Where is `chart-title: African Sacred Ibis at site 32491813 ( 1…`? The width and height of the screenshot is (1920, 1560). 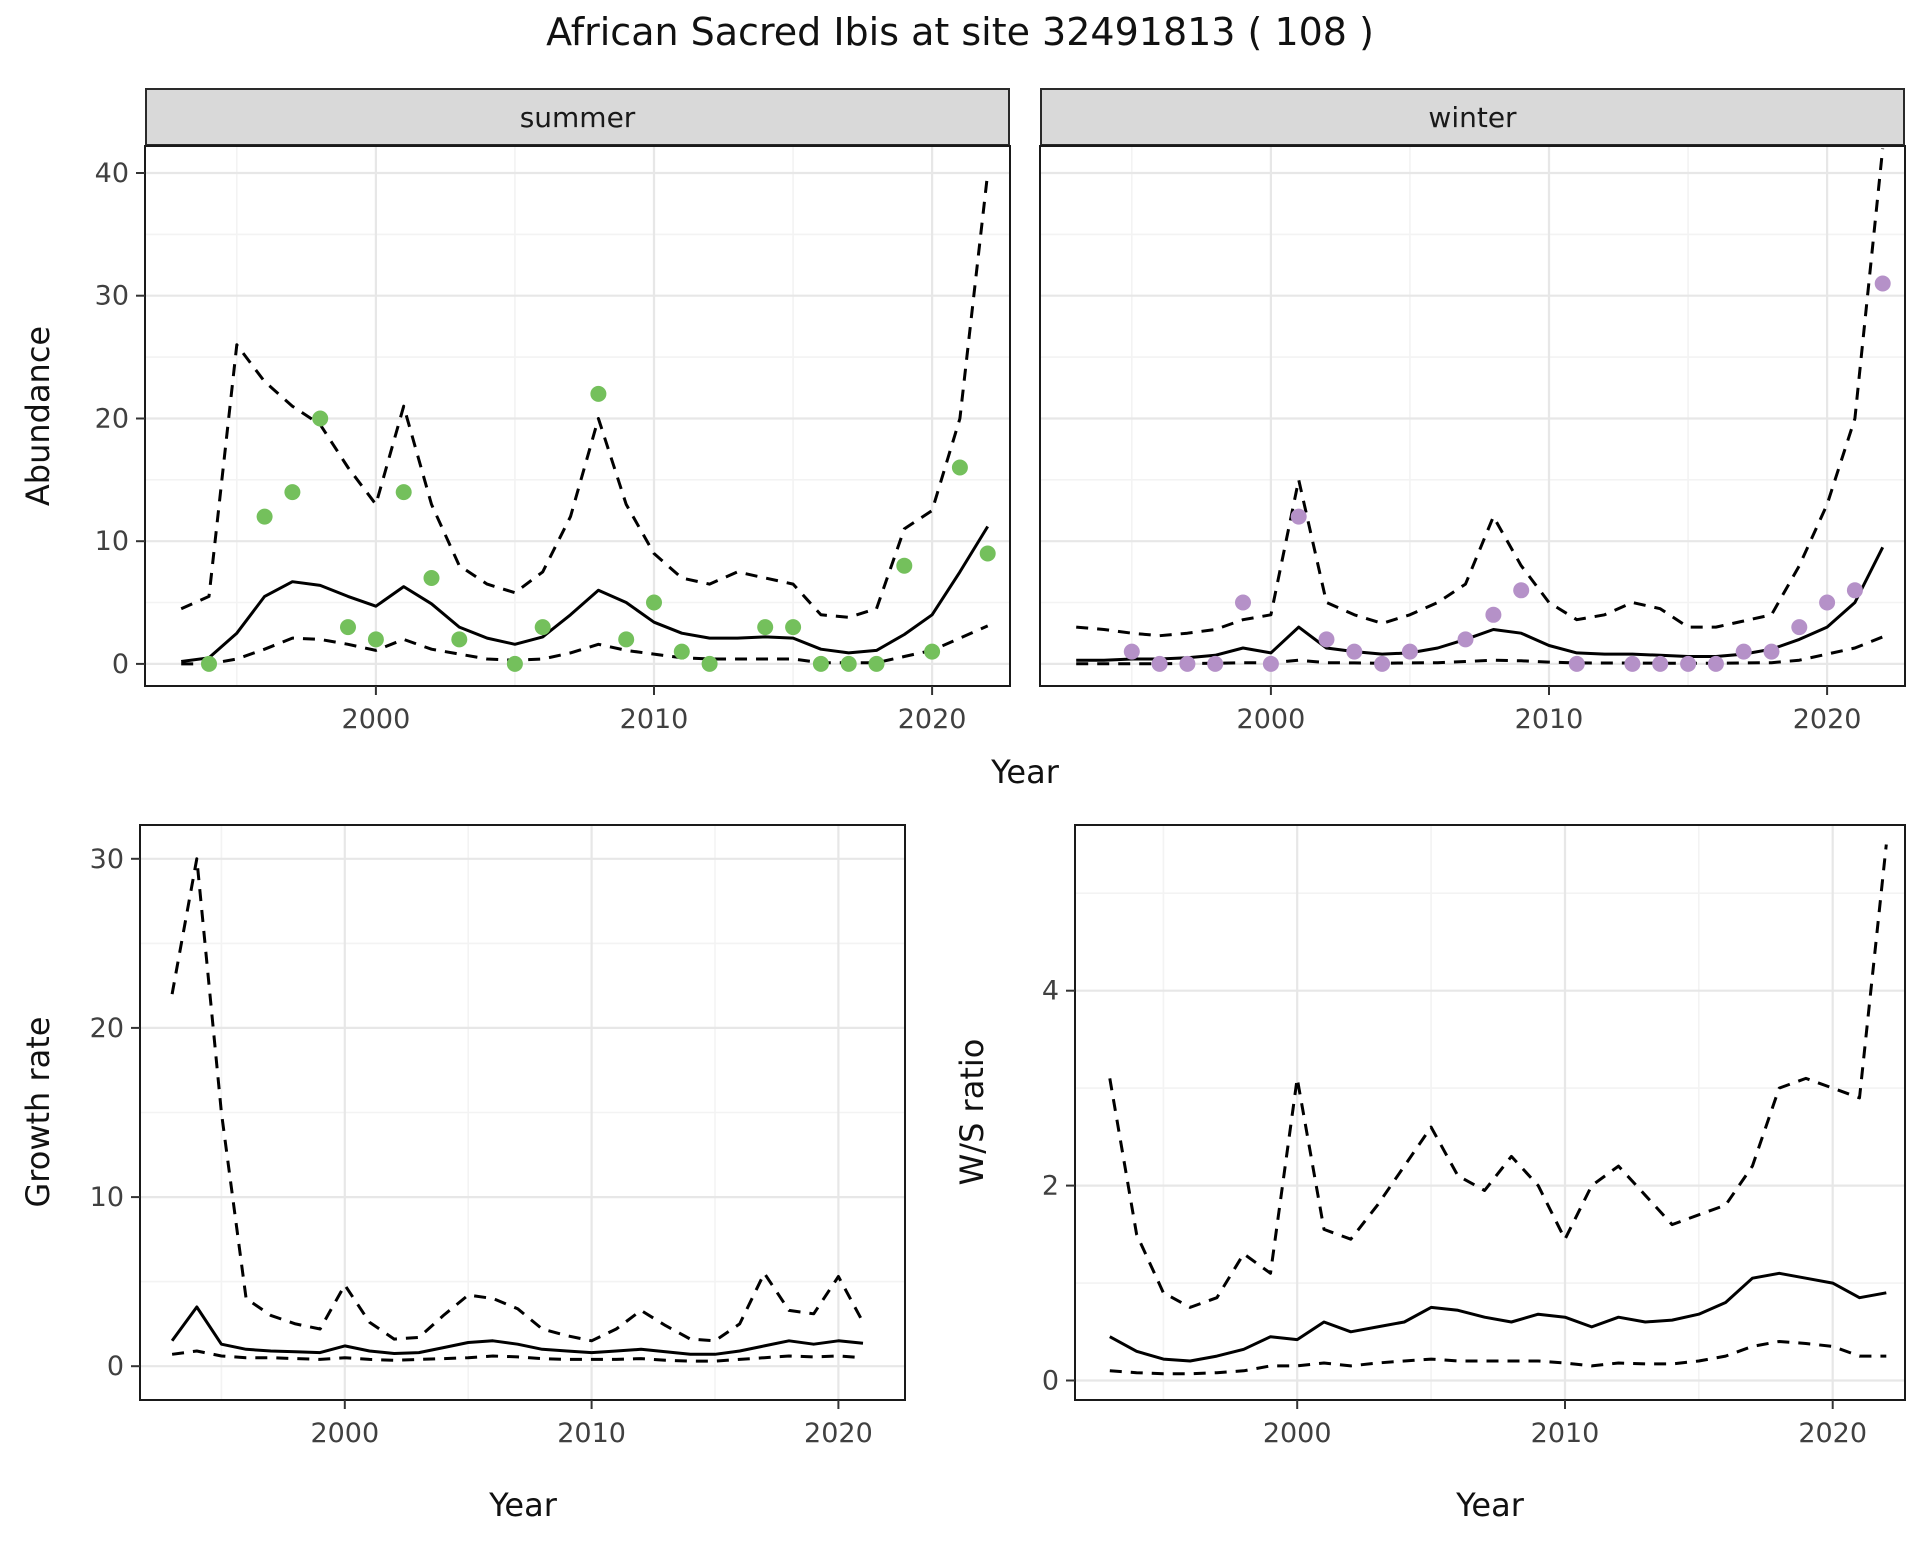 chart-title: African Sacred Ibis at site 32491813 ( 1… is located at coordinates (960, 32).